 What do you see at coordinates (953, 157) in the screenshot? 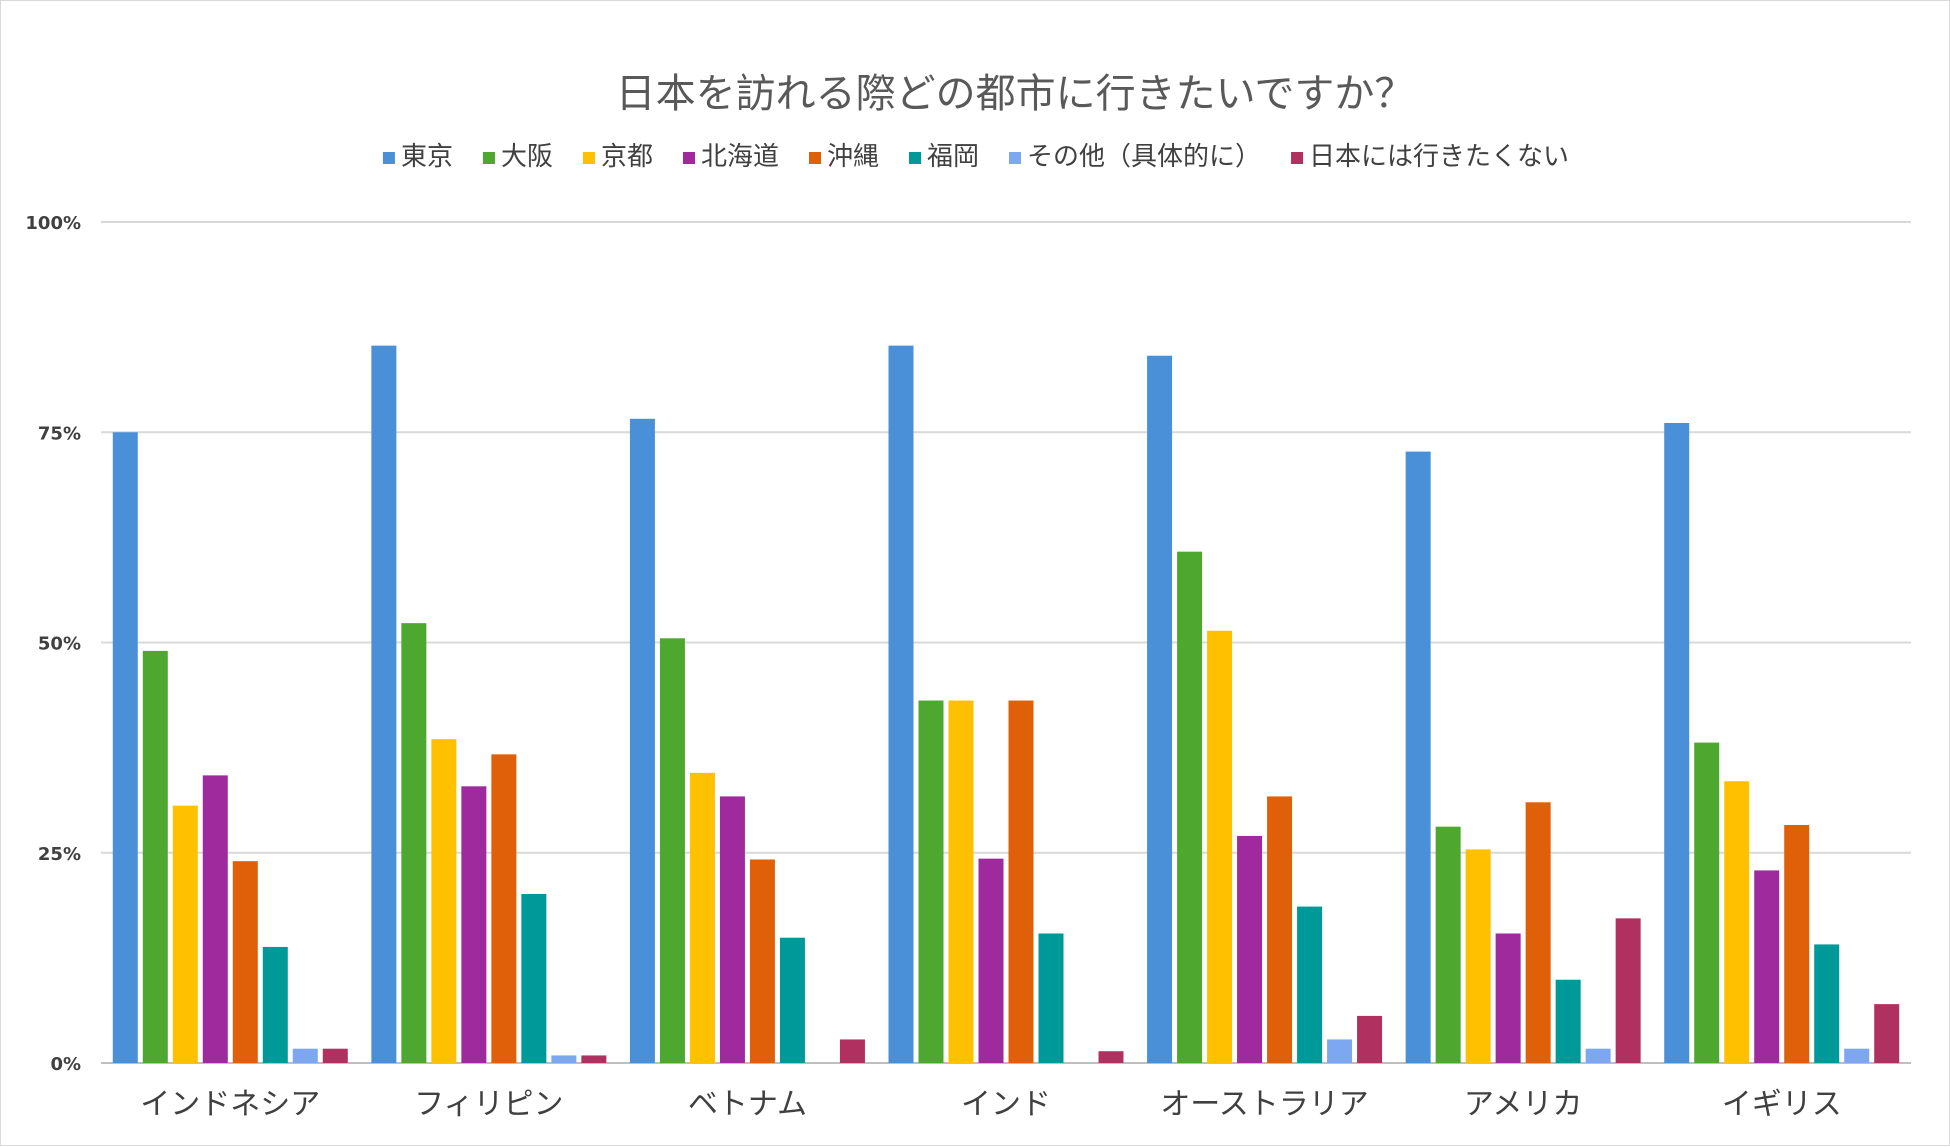
I see `legend-label: 福岡` at bounding box center [953, 157].